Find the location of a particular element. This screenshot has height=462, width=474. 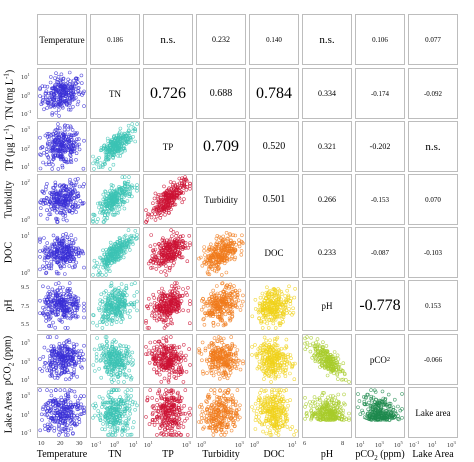

correlation-coefficient: 0.106 is located at coordinates (380, 39).